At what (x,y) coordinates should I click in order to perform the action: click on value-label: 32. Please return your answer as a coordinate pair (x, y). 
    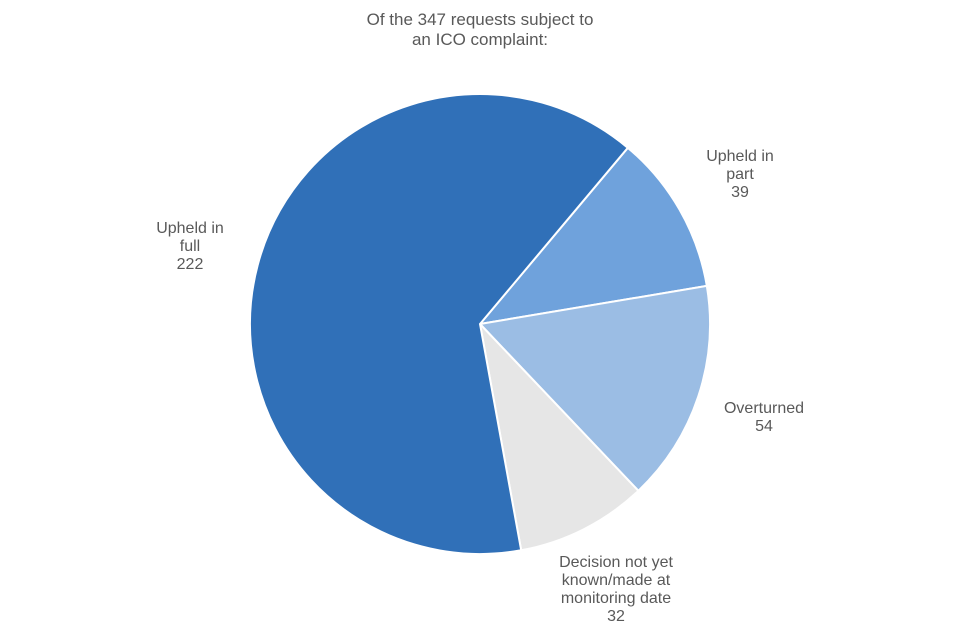
    Looking at the image, I should click on (616, 616).